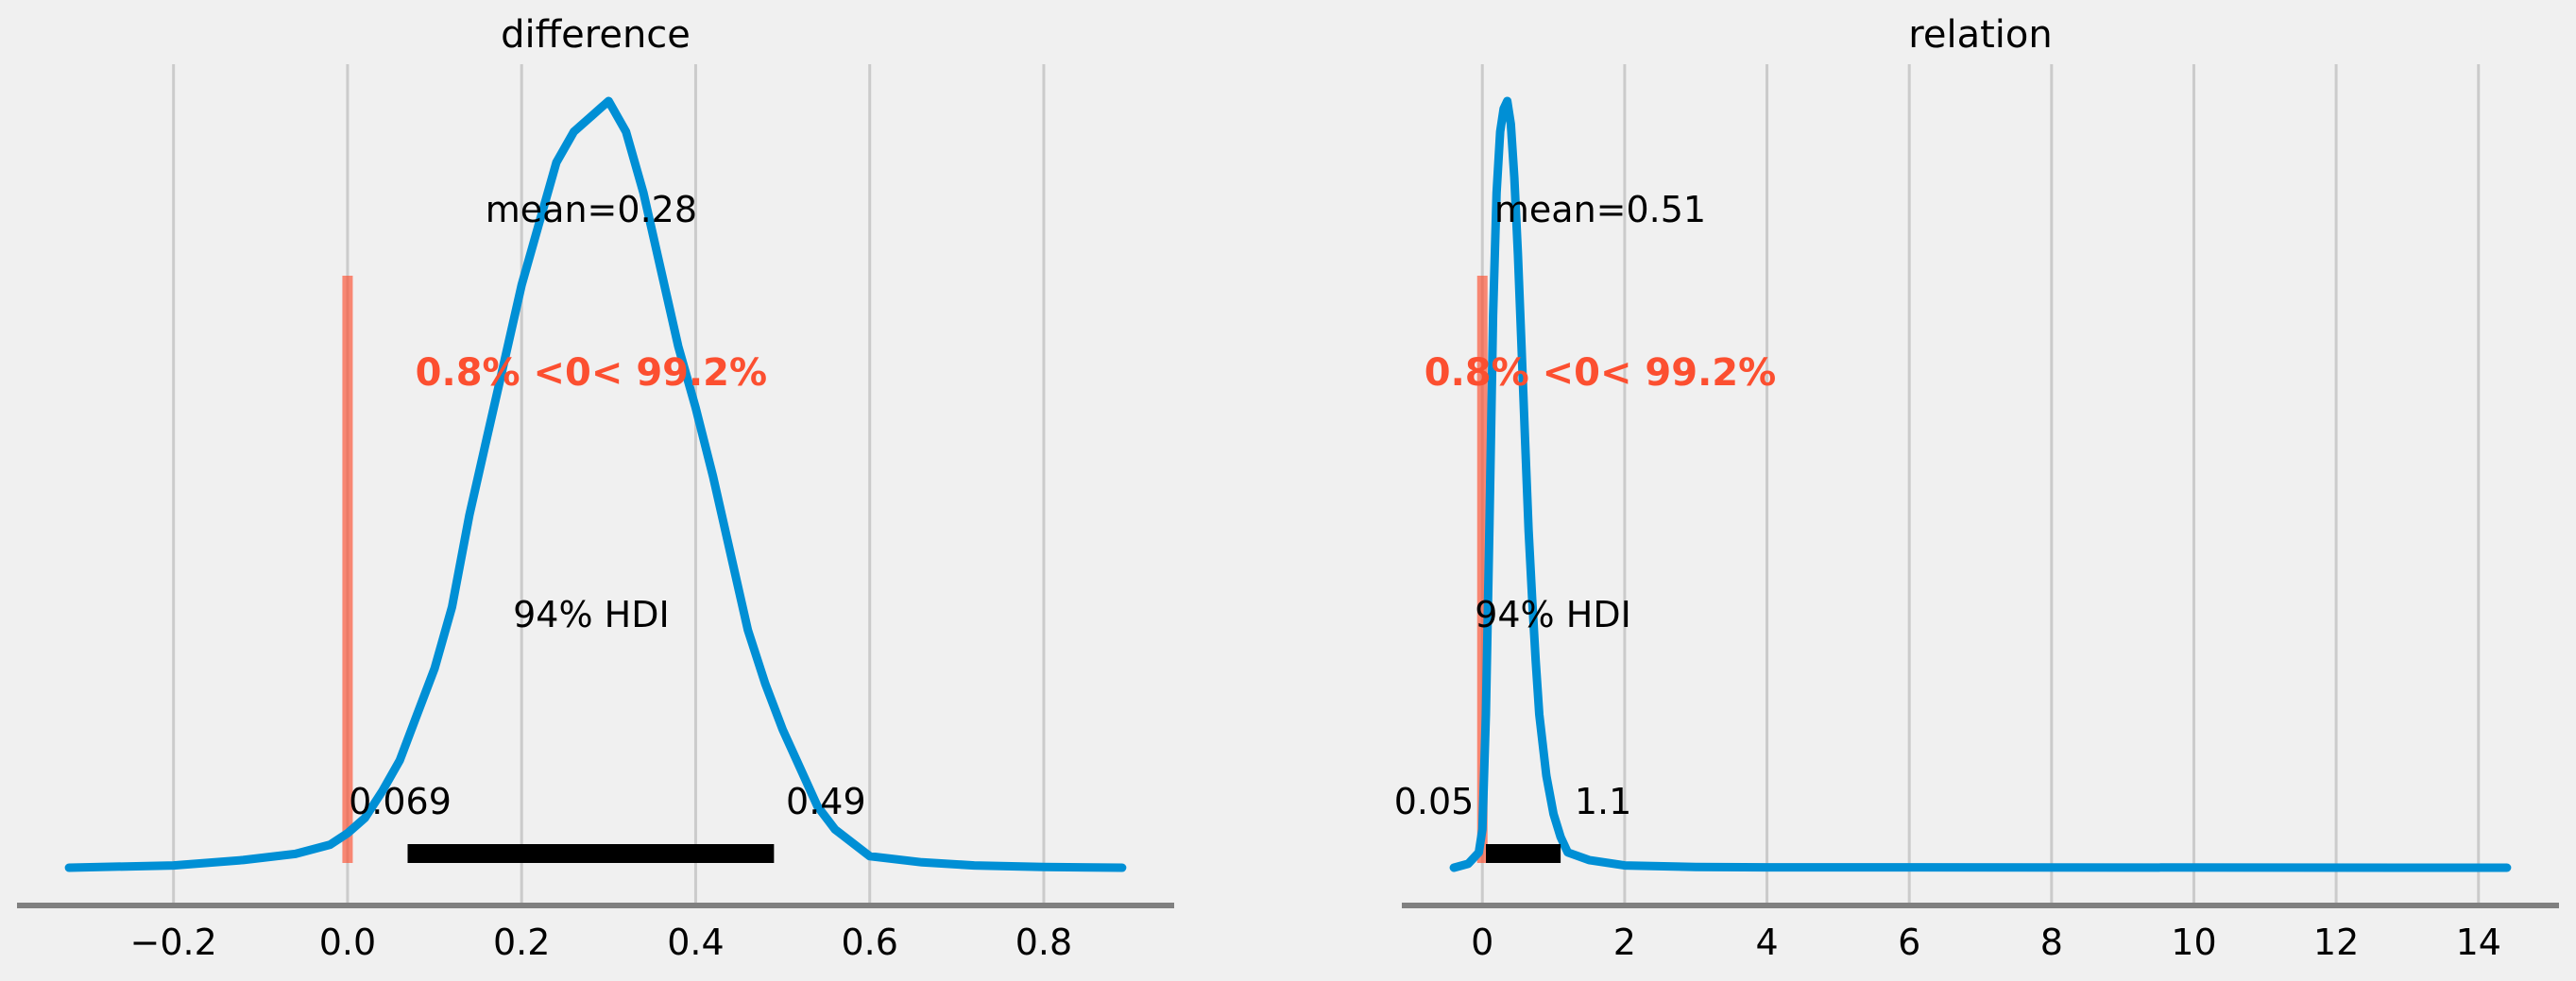 This screenshot has height=981, width=2576. Describe the element at coordinates (2193, 942) in the screenshot. I see `x-tick-label: 10` at that location.